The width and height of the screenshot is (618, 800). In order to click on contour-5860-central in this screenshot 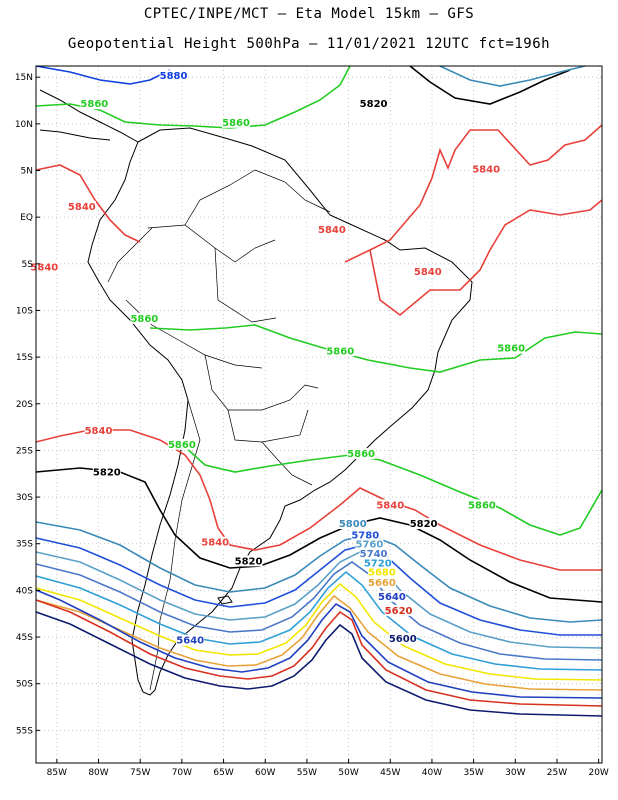, I will do `click(376, 348)`.